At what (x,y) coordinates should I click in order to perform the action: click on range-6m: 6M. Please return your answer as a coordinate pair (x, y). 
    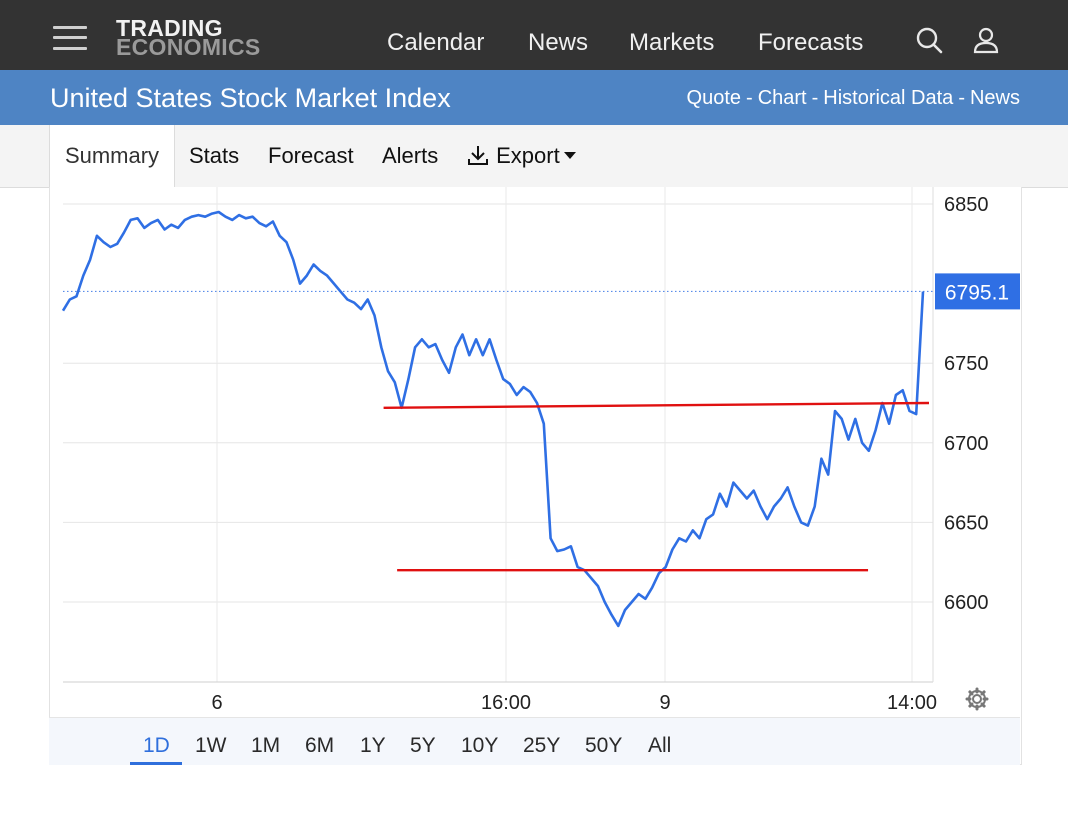
    Looking at the image, I should click on (320, 745).